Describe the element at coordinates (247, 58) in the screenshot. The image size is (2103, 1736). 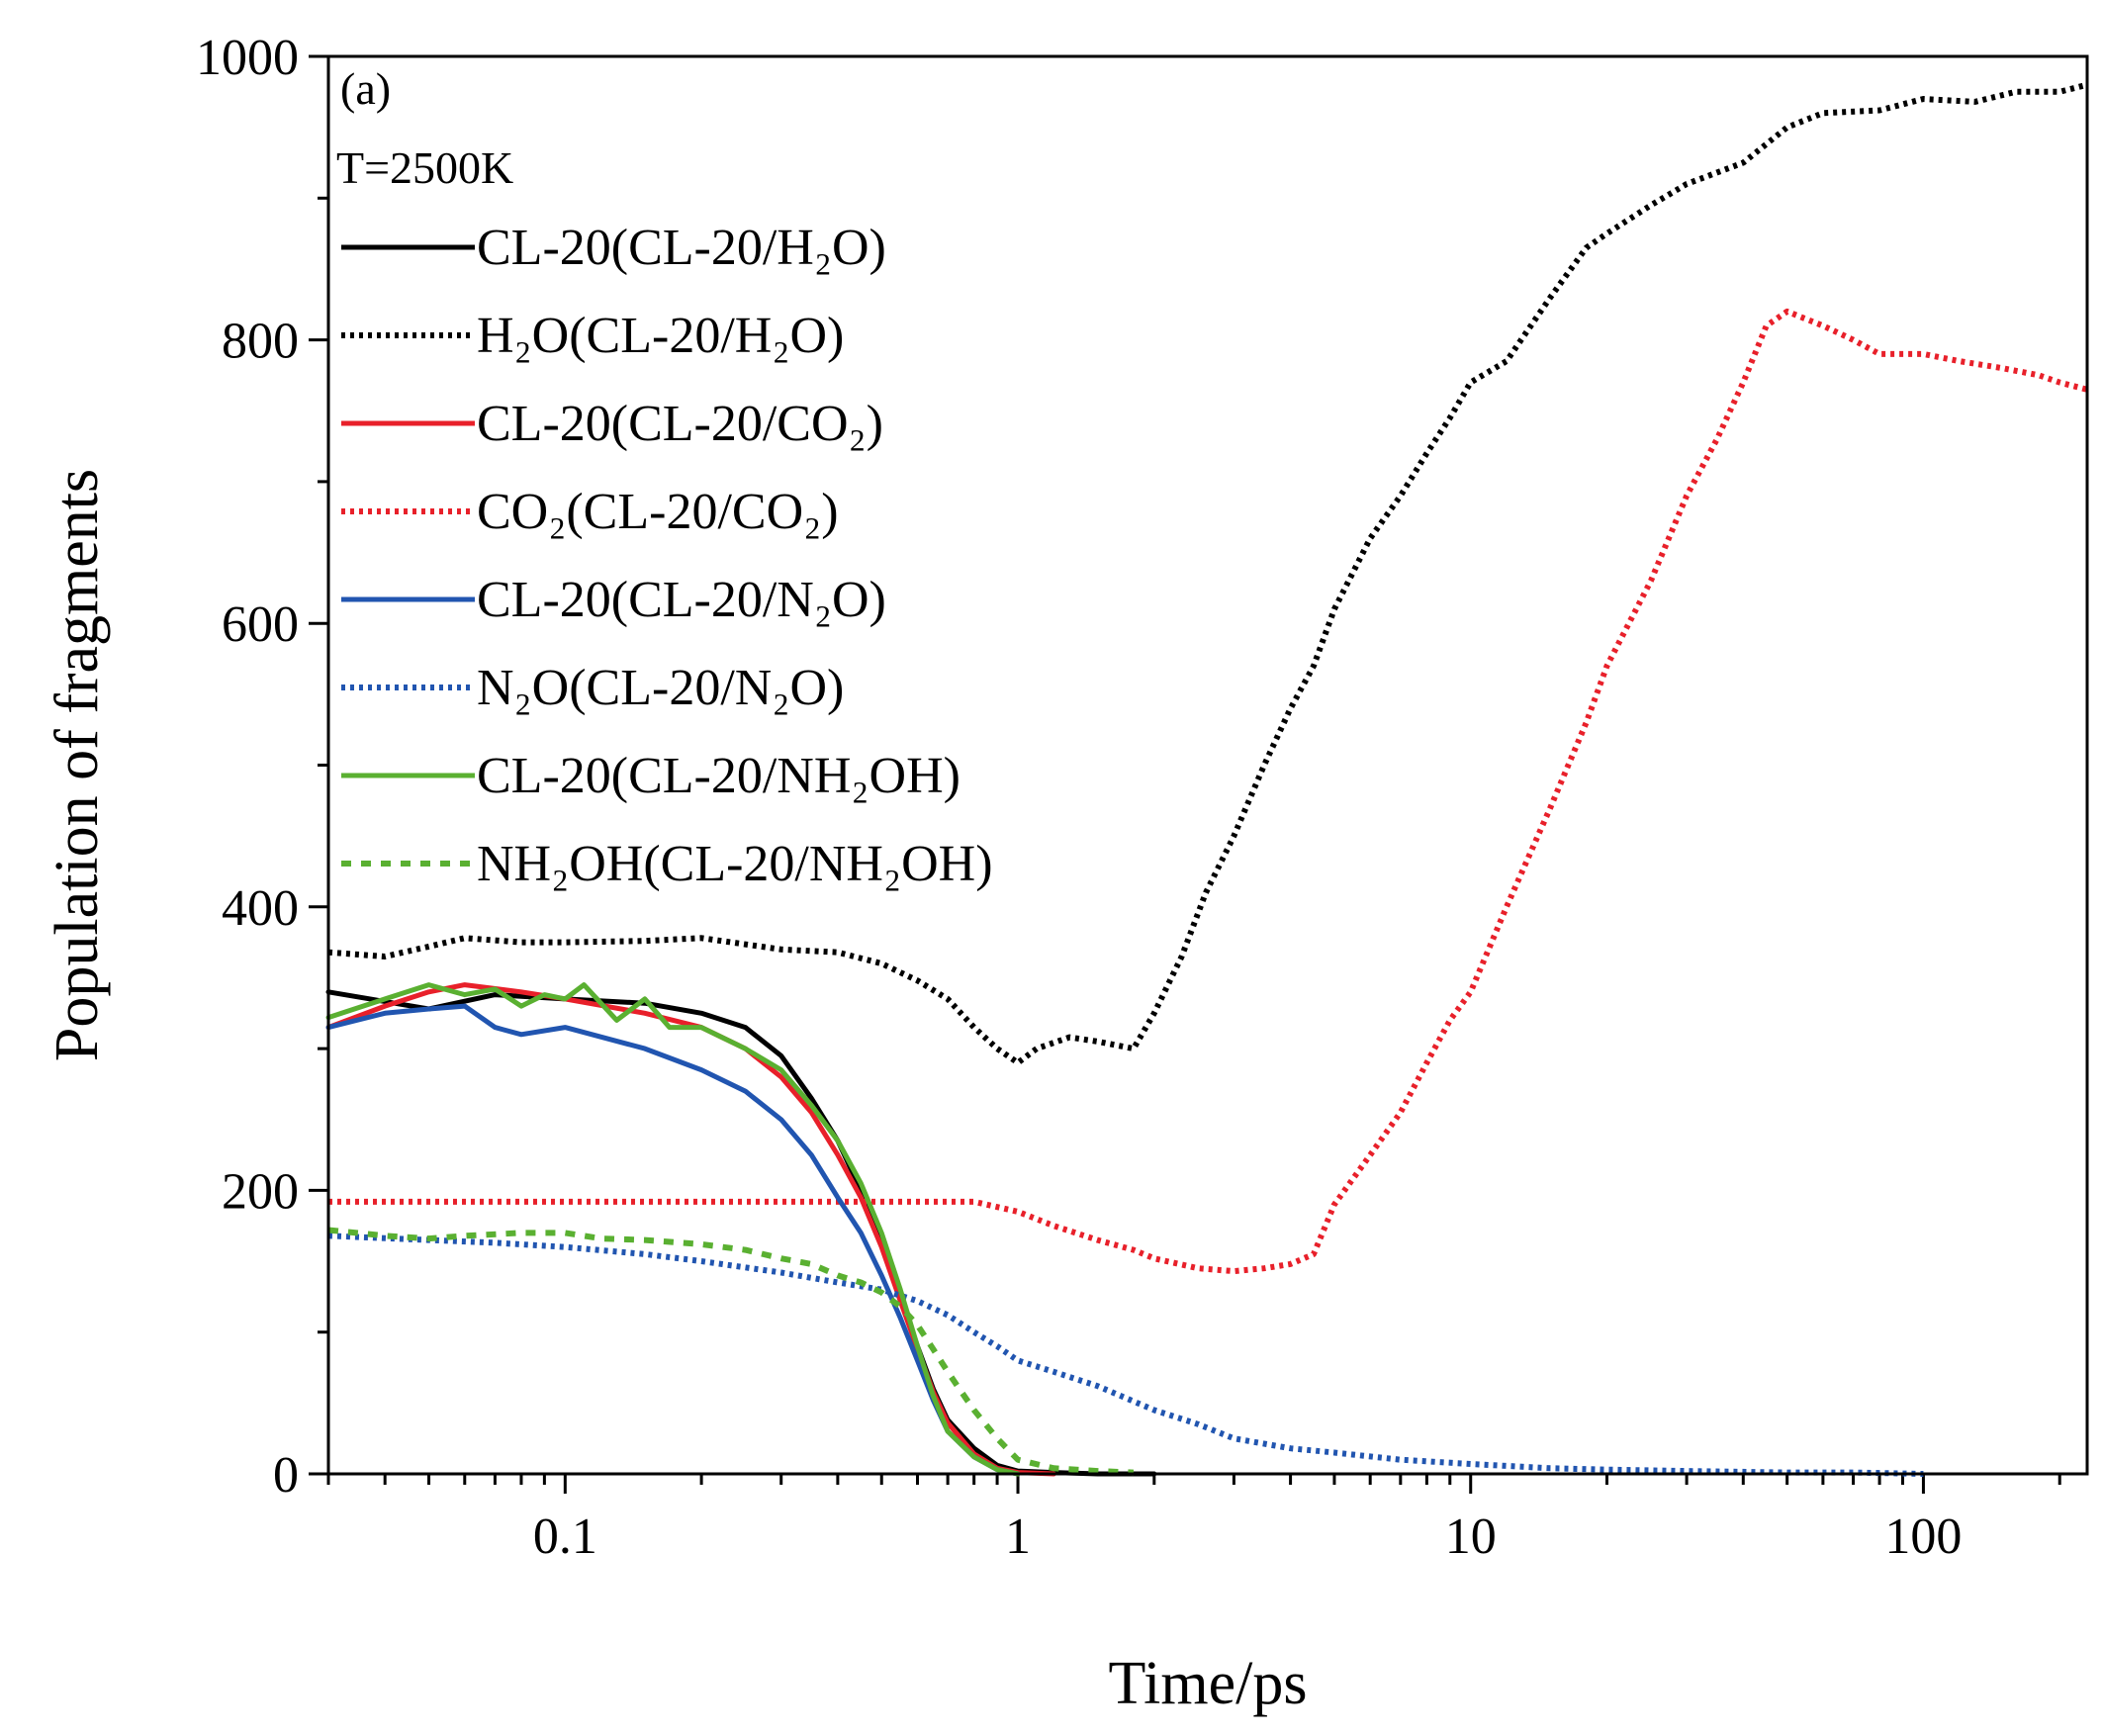
I see `y-tick-label: 1000` at that location.